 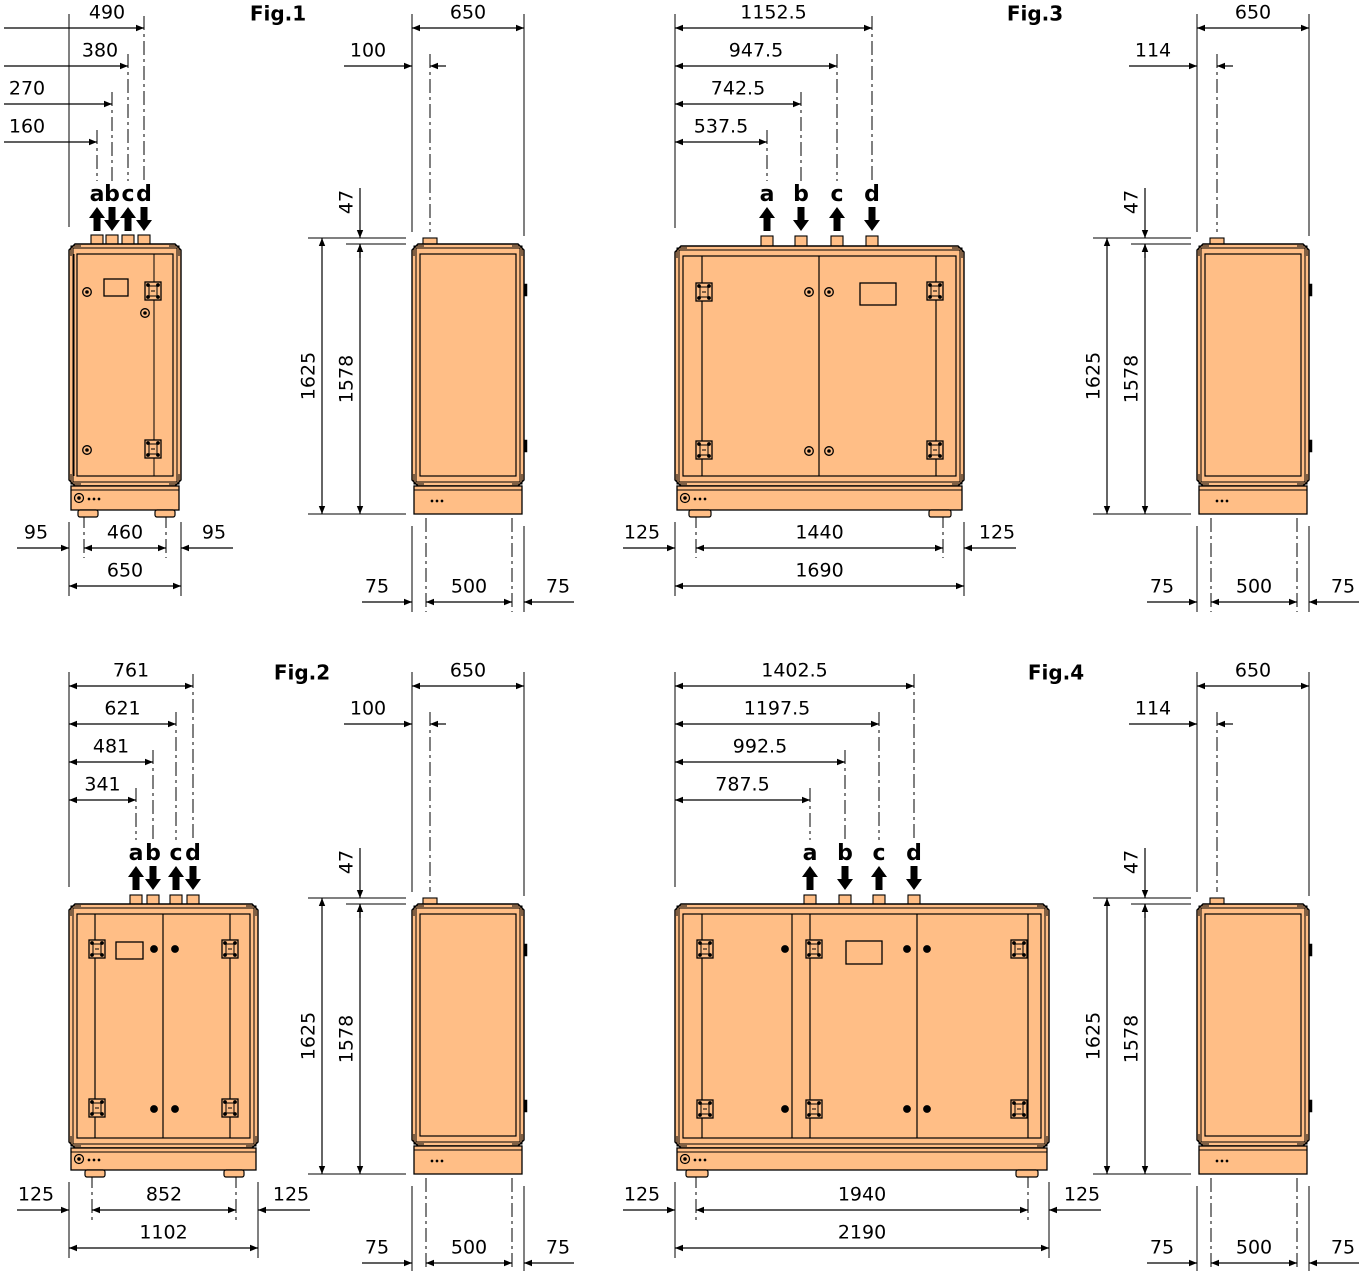 I want to click on display-window, so click(x=116, y=287).